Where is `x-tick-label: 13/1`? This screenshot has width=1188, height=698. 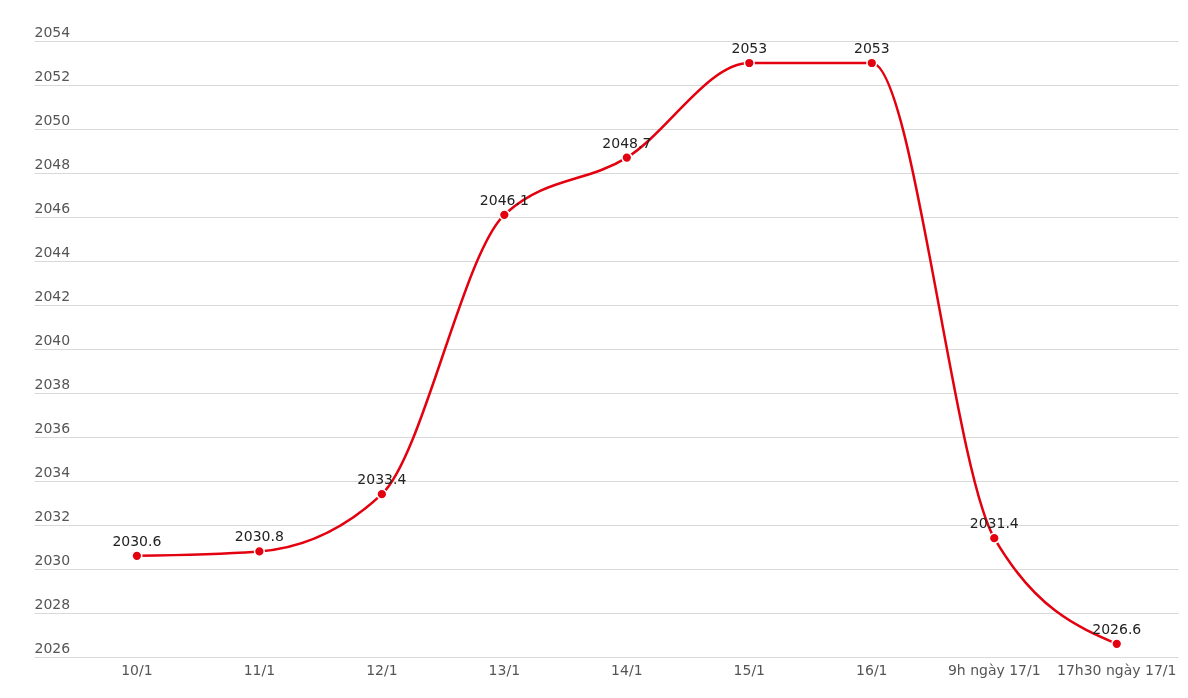
x-tick-label: 13/1 is located at coordinates (504, 669).